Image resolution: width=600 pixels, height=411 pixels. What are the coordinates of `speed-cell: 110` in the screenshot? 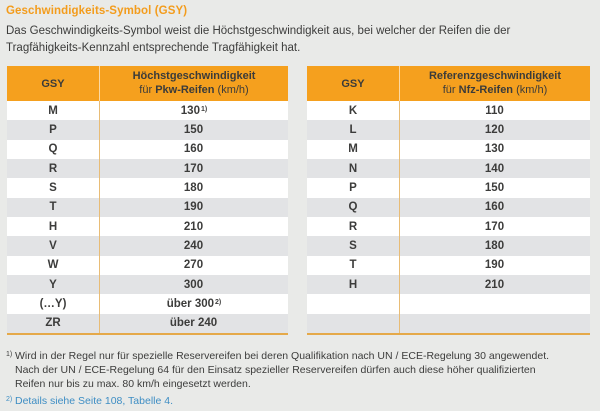 It's located at (494, 111).